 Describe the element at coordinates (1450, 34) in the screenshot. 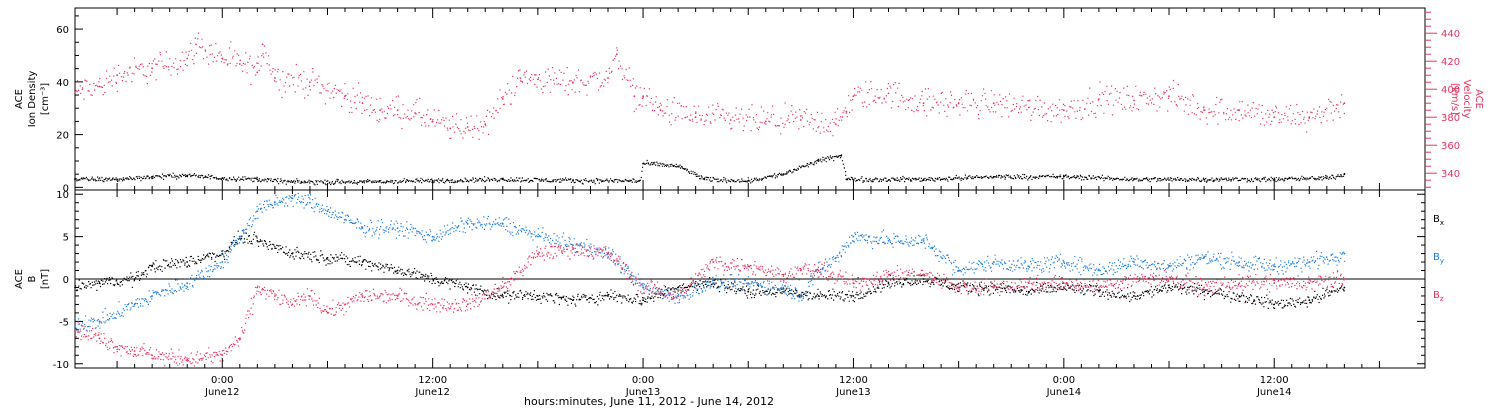

I see `top-right-tick-label: 440` at that location.